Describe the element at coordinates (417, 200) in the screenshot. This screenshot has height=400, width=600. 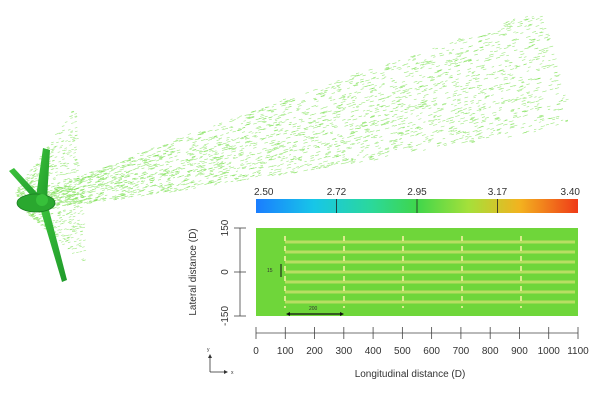
I see `colorbar: 2.50 2.72 2.95 3.17 3.40` at that location.